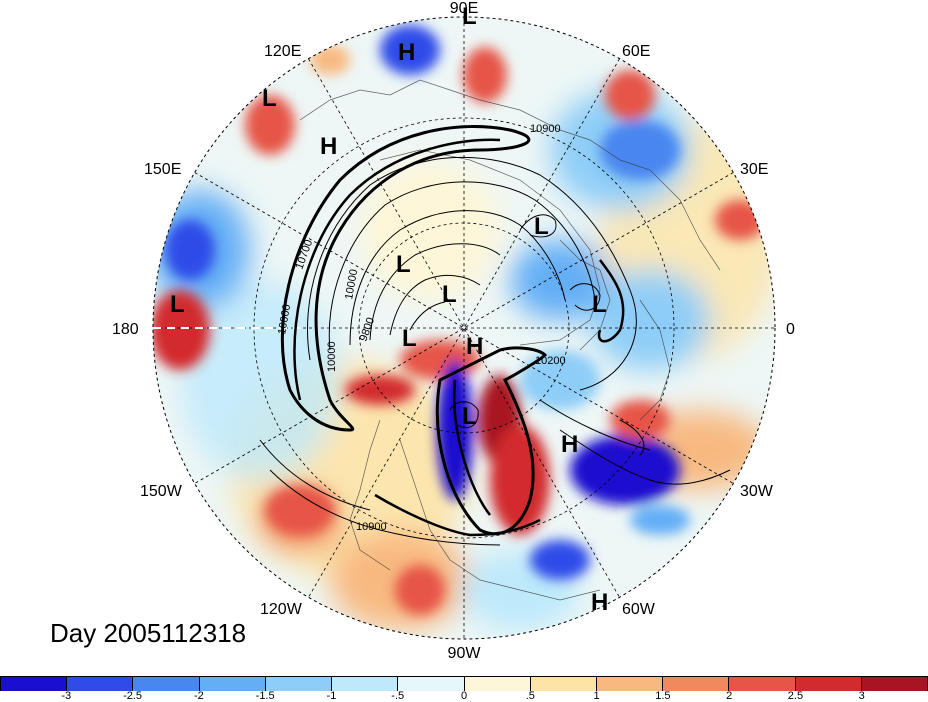 Image resolution: width=928 pixels, height=702 pixels. What do you see at coordinates (125, 329) in the screenshot?
I see `lon-label-180: 180` at bounding box center [125, 329].